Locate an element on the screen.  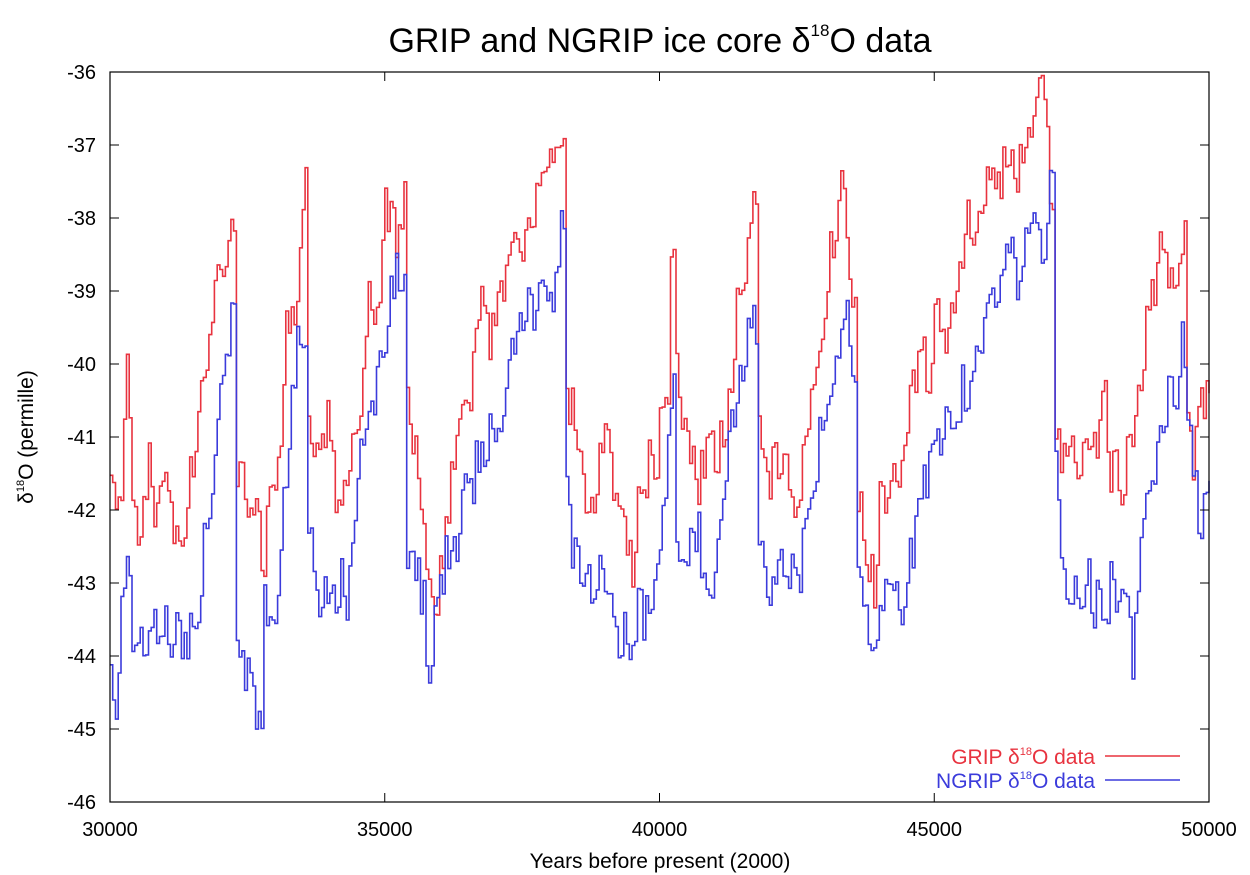
x-tick-label: 35000 is located at coordinates (385, 830).